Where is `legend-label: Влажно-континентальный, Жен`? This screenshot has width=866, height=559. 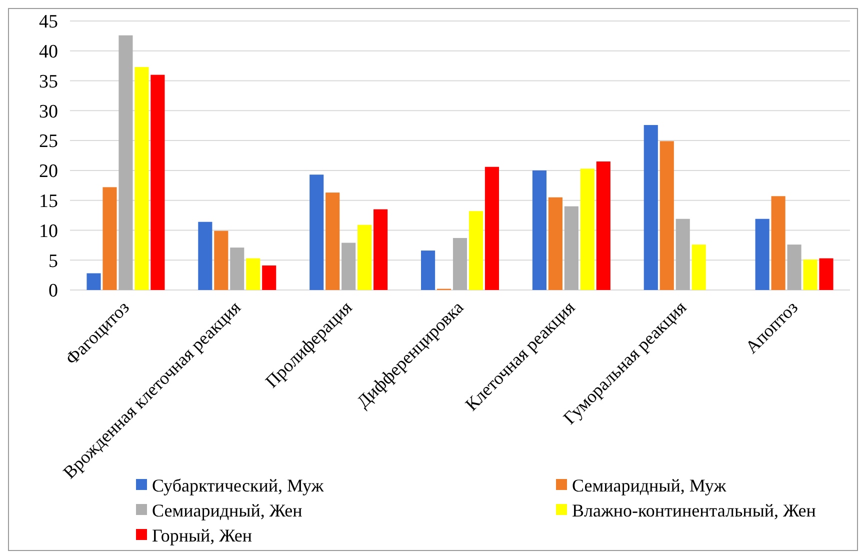
legend-label: Влажно-континентальный, Жен is located at coordinates (694, 510).